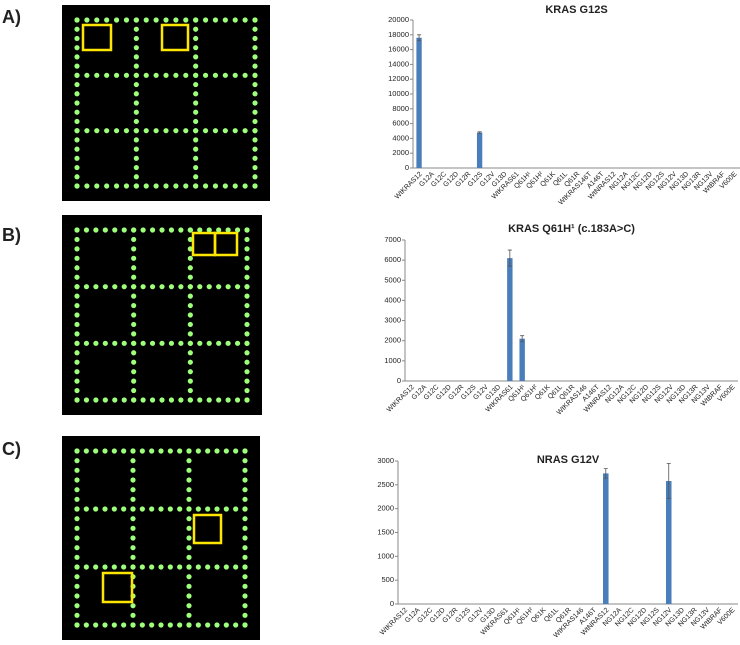  I want to click on error-bar, so click(668, 481).